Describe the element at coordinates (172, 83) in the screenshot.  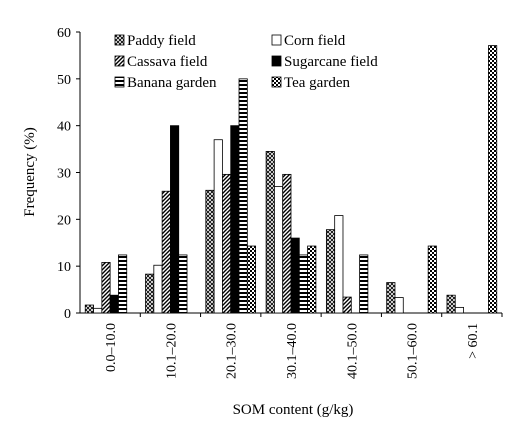
I see `legend-label: Banana garden` at that location.